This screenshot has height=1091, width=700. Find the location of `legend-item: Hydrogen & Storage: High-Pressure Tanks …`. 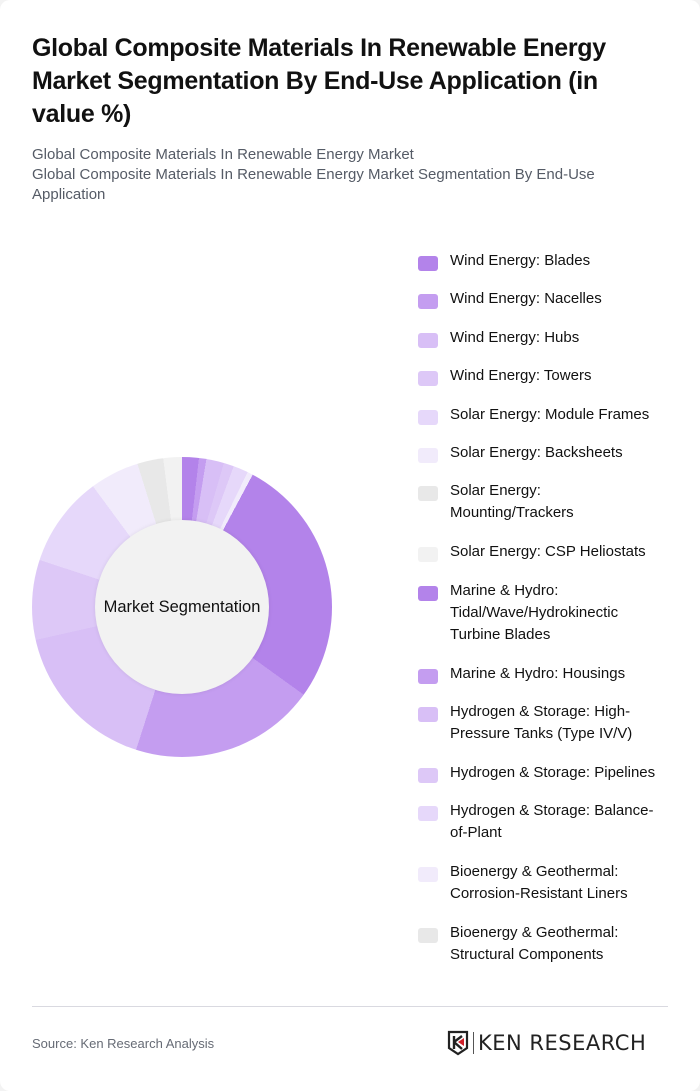

legend-item: Hydrogen & Storage: High-Pressure Tanks … is located at coordinates (541, 723).